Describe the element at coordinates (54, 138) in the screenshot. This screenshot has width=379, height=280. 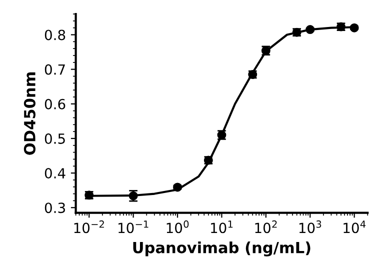
I see `y-tick-label: 0.5` at that location.